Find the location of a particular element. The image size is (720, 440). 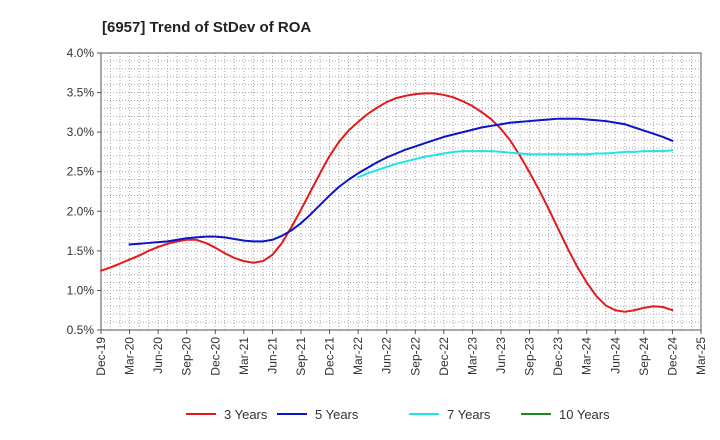

series-line-7-years is located at coordinates (515, 164).